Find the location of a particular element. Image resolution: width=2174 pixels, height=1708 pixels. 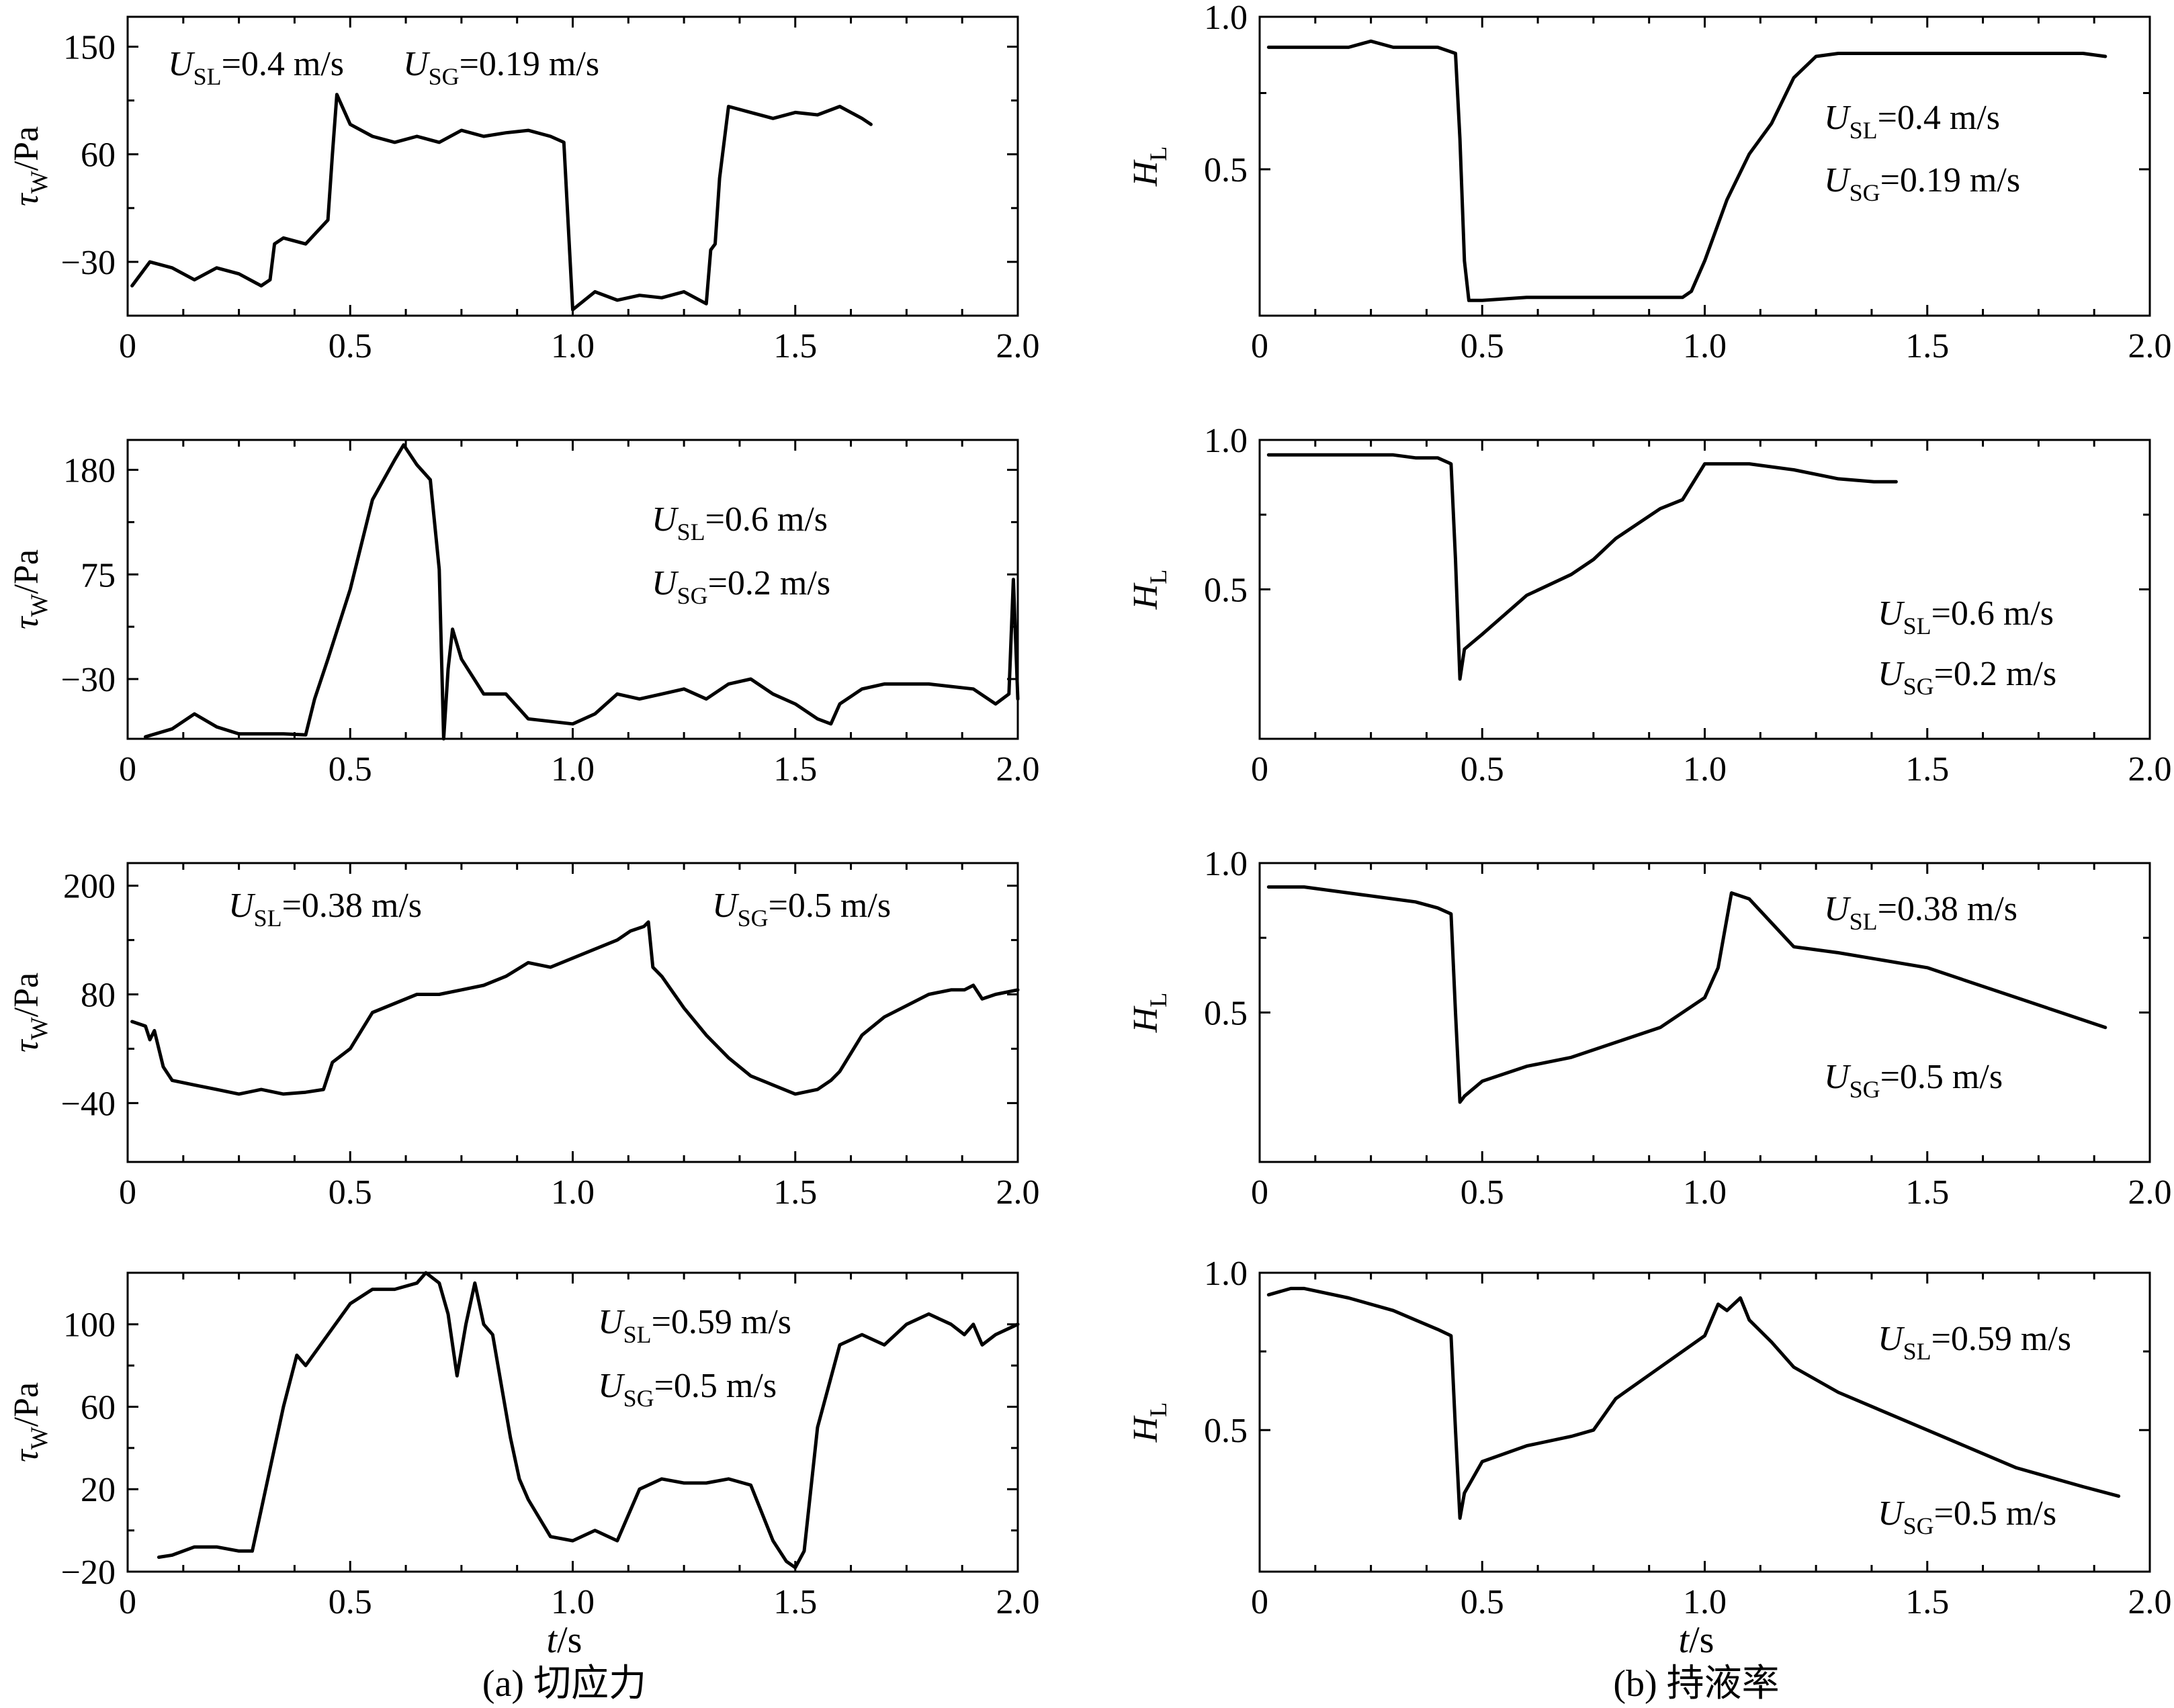

annotation-sg: USG=0.2 m/s is located at coordinates (1967, 677).